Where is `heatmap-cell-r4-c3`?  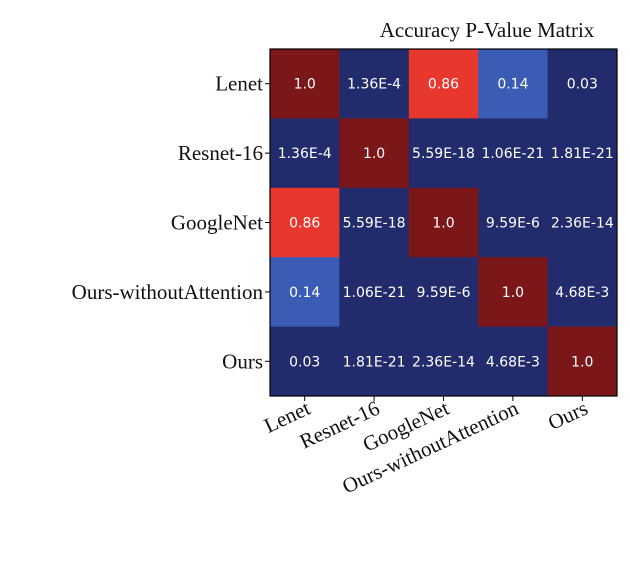
heatmap-cell-r4-c3 is located at coordinates (513, 361).